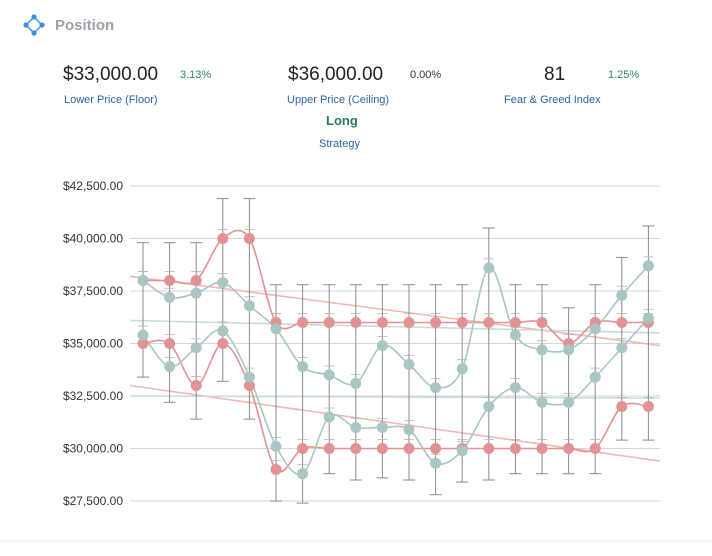  I want to click on card-header: Position, so click(68, 25).